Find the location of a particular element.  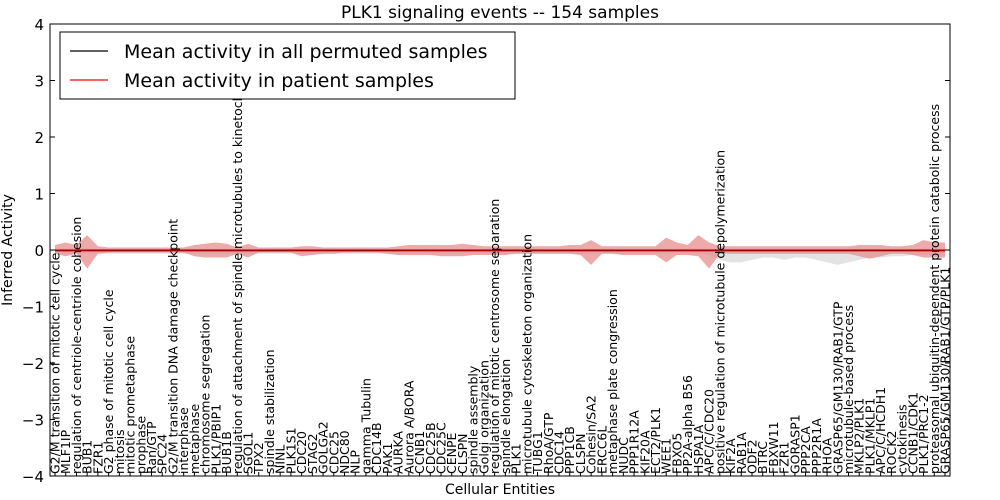

x-tick-label: ECT2/PLK1 is located at coordinates (655, 440).